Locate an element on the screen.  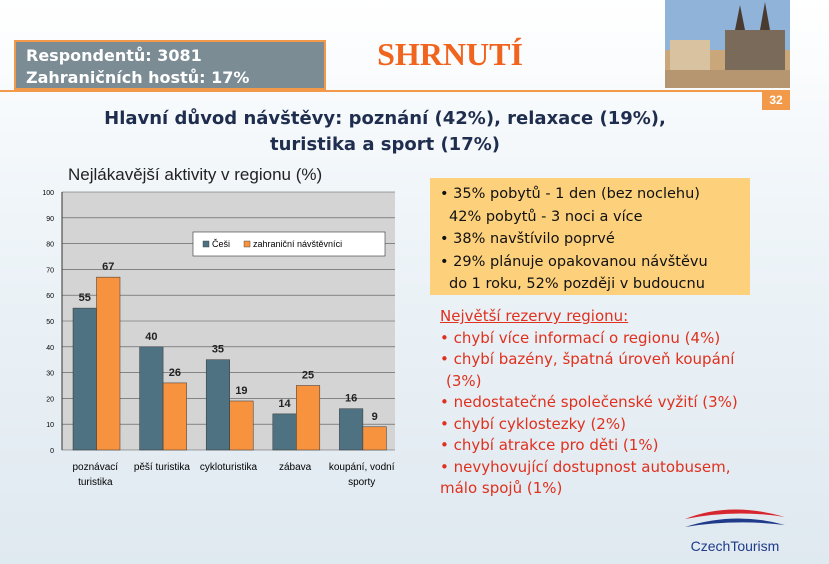
y-tick-label: 40 is located at coordinates (50, 348).